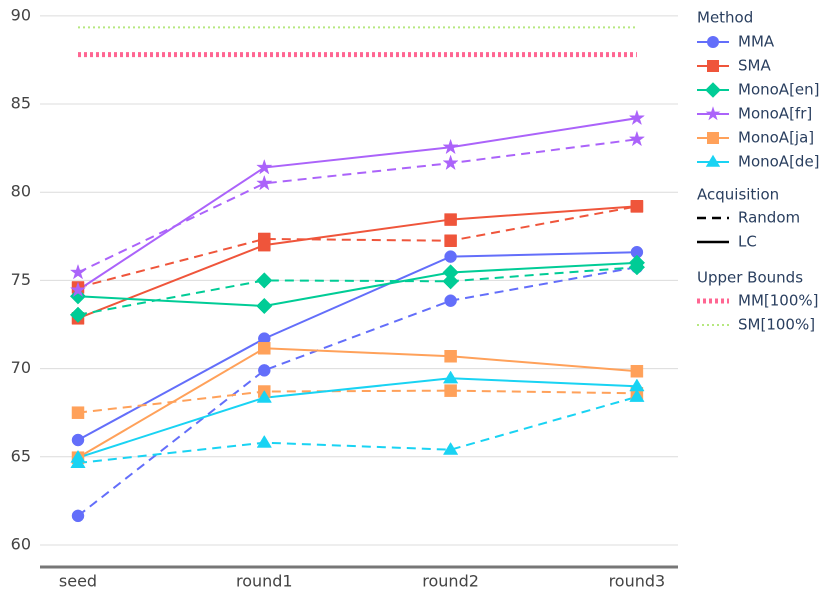 The image size is (831, 593). What do you see at coordinates (754, 66) in the screenshot?
I see `legend-label: SMA` at bounding box center [754, 66].